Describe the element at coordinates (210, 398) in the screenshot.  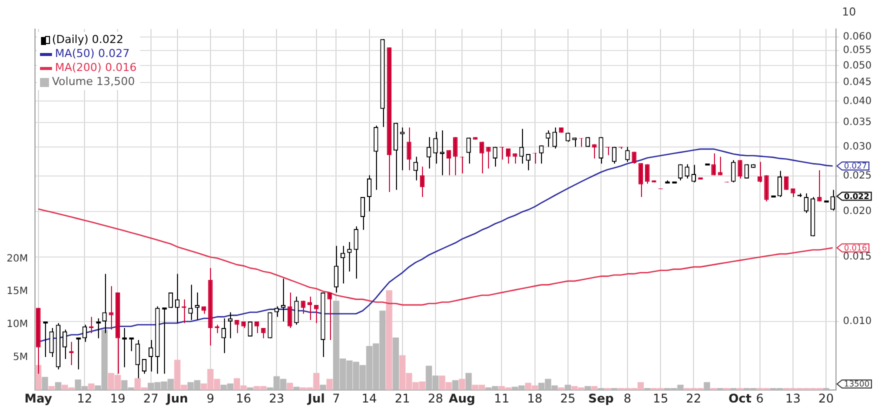
I see `x-tick-label: 9` at that location.